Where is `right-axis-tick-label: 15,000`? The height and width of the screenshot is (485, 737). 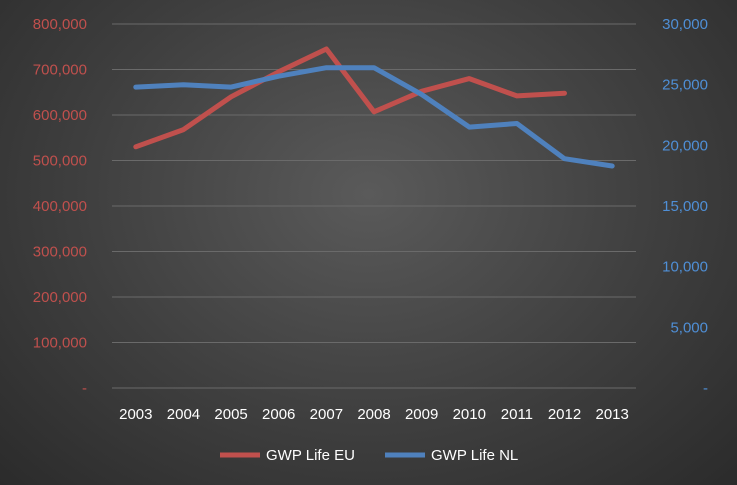
right-axis-tick-label: 15,000 is located at coordinates (685, 206).